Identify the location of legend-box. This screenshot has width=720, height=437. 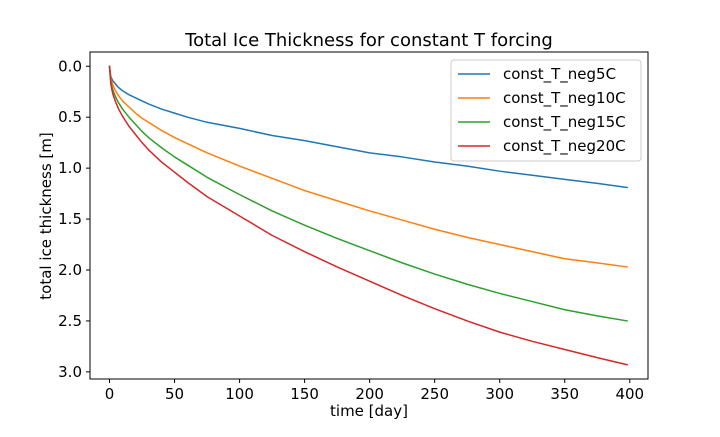
(546, 110).